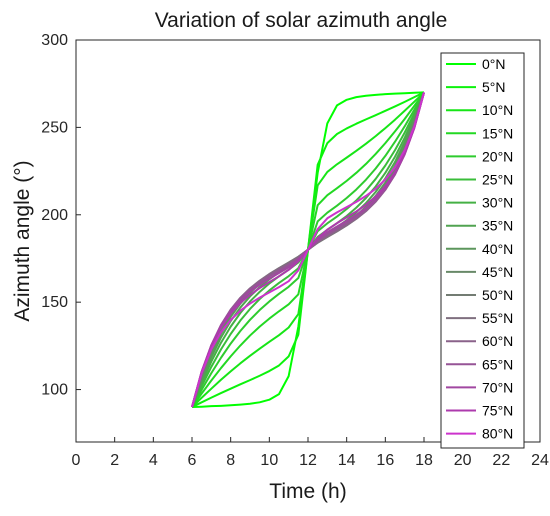 The width and height of the screenshot is (550, 516). What do you see at coordinates (230, 460) in the screenshot?
I see `x-tick-label: 8` at bounding box center [230, 460].